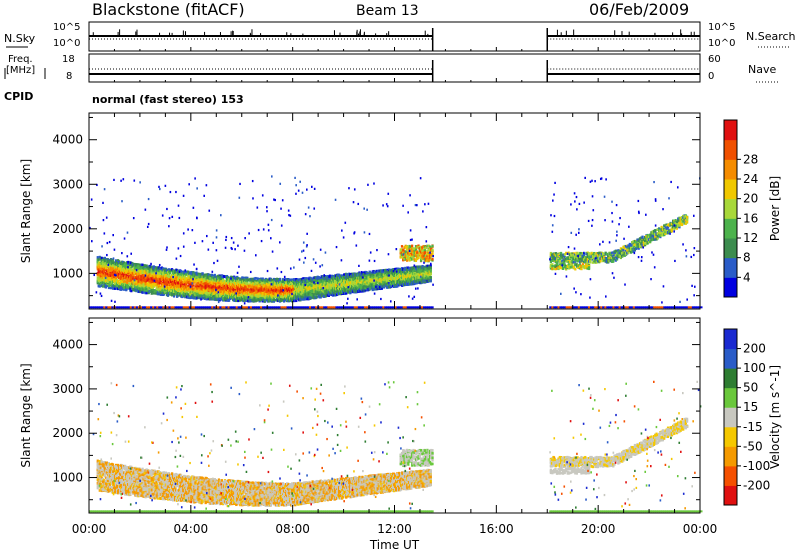  I want to click on nsky-tick-top: 10^5, so click(67, 27).